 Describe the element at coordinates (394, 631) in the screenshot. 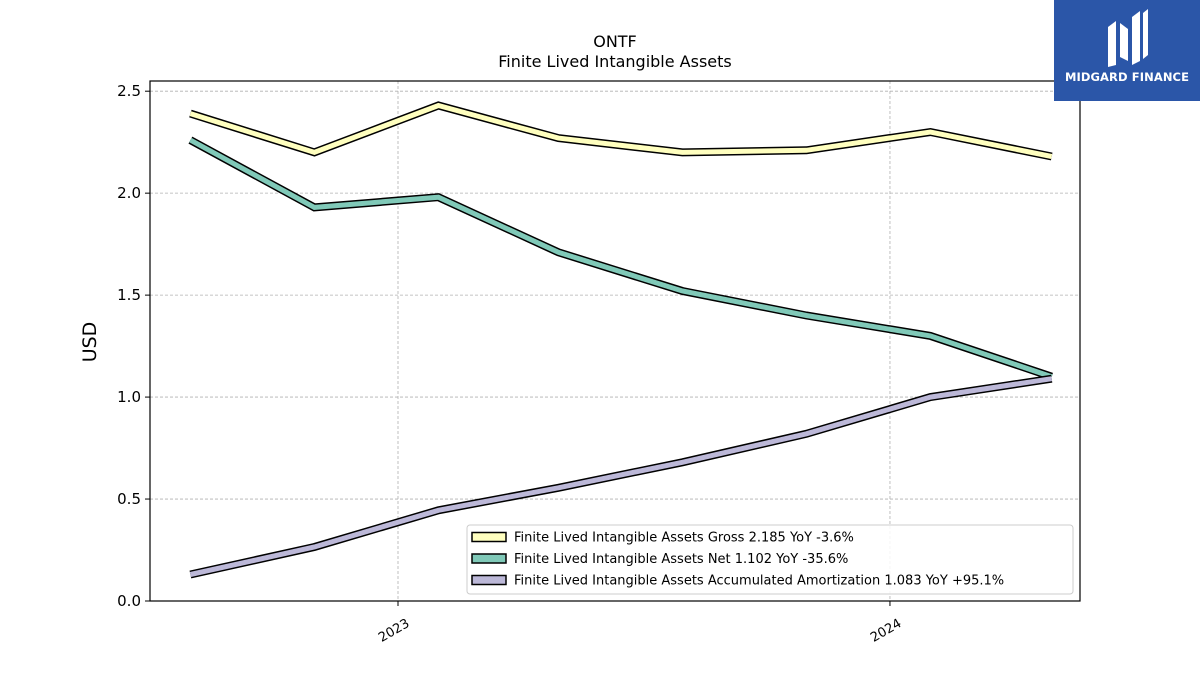

I see `x-tick-label: 2023` at that location.